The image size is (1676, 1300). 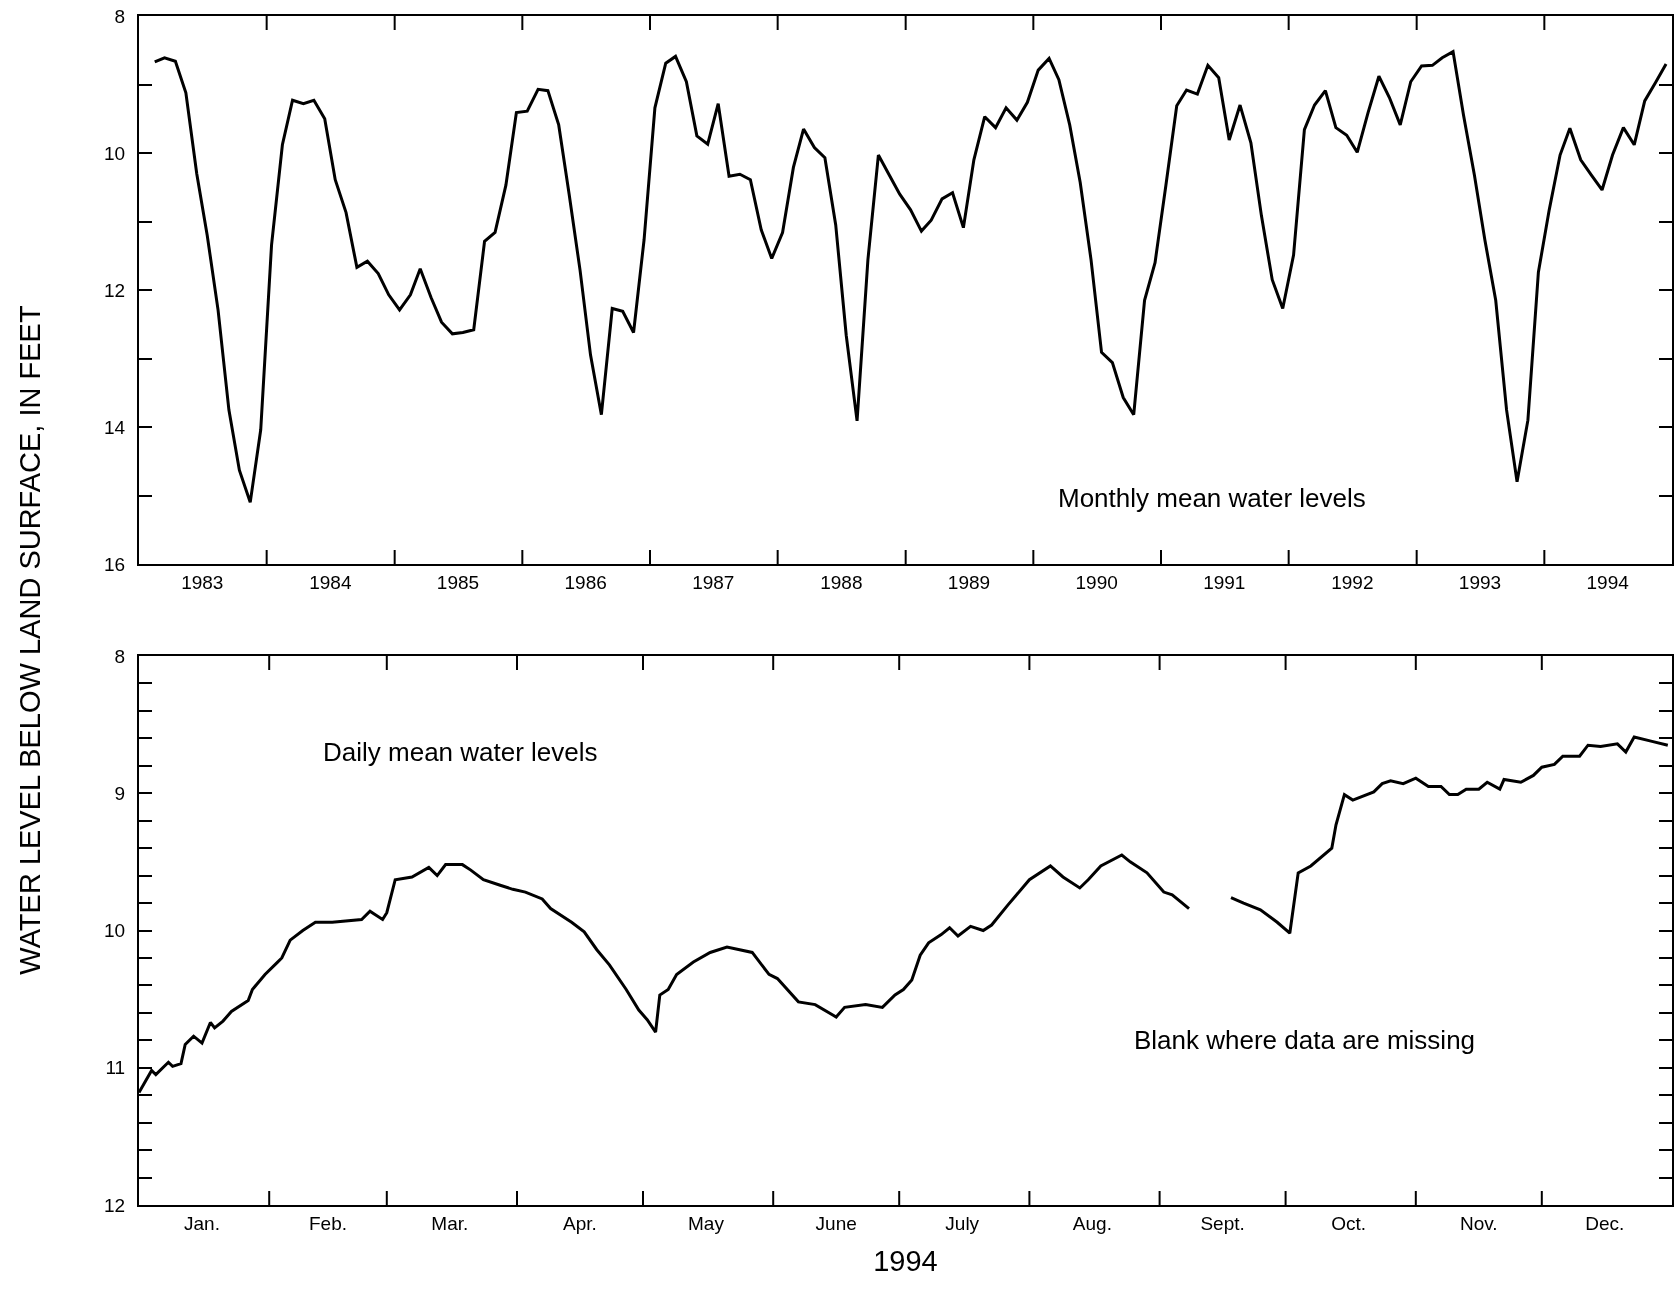 What do you see at coordinates (1096, 582) in the screenshot?
I see `x-tick-label: 1990` at bounding box center [1096, 582].